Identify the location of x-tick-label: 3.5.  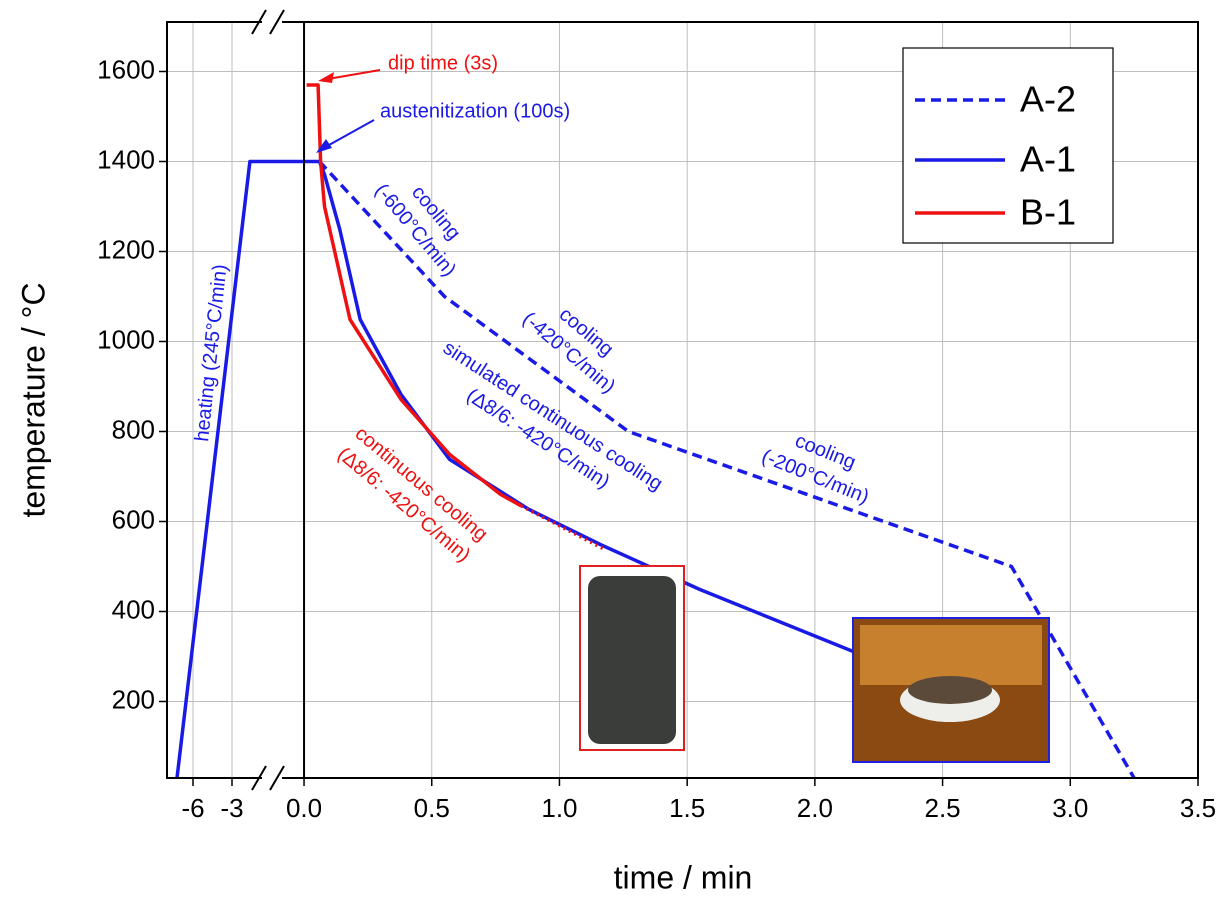
(1198, 808).